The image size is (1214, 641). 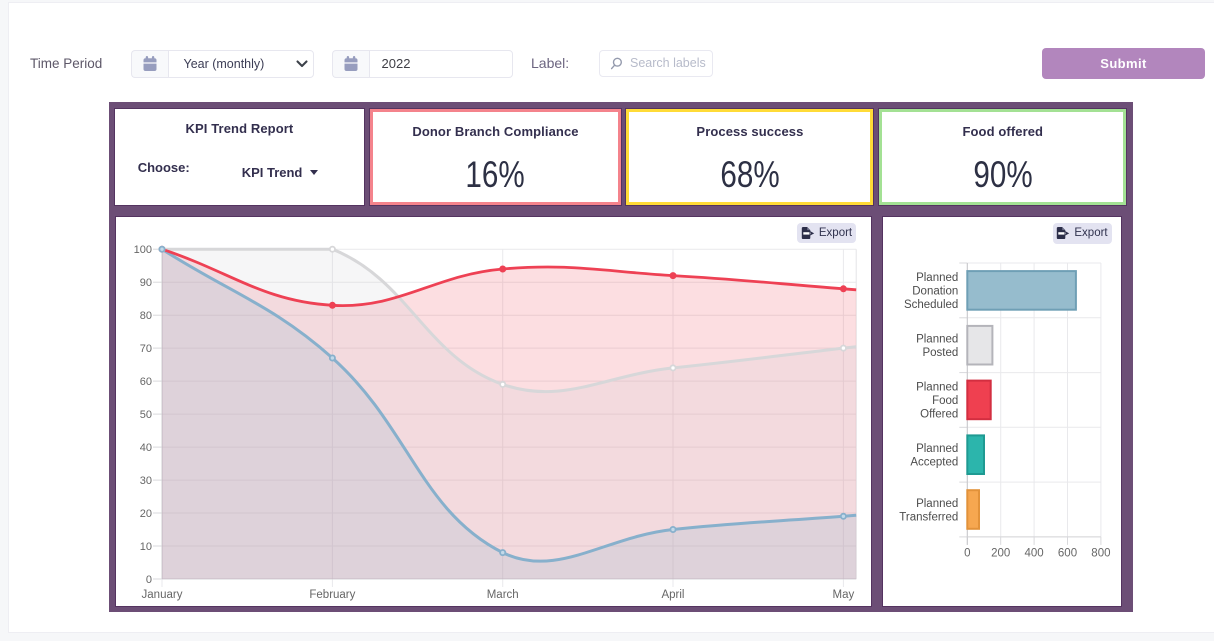 What do you see at coordinates (935, 291) in the screenshot?
I see `svg-text: Donation` at bounding box center [935, 291].